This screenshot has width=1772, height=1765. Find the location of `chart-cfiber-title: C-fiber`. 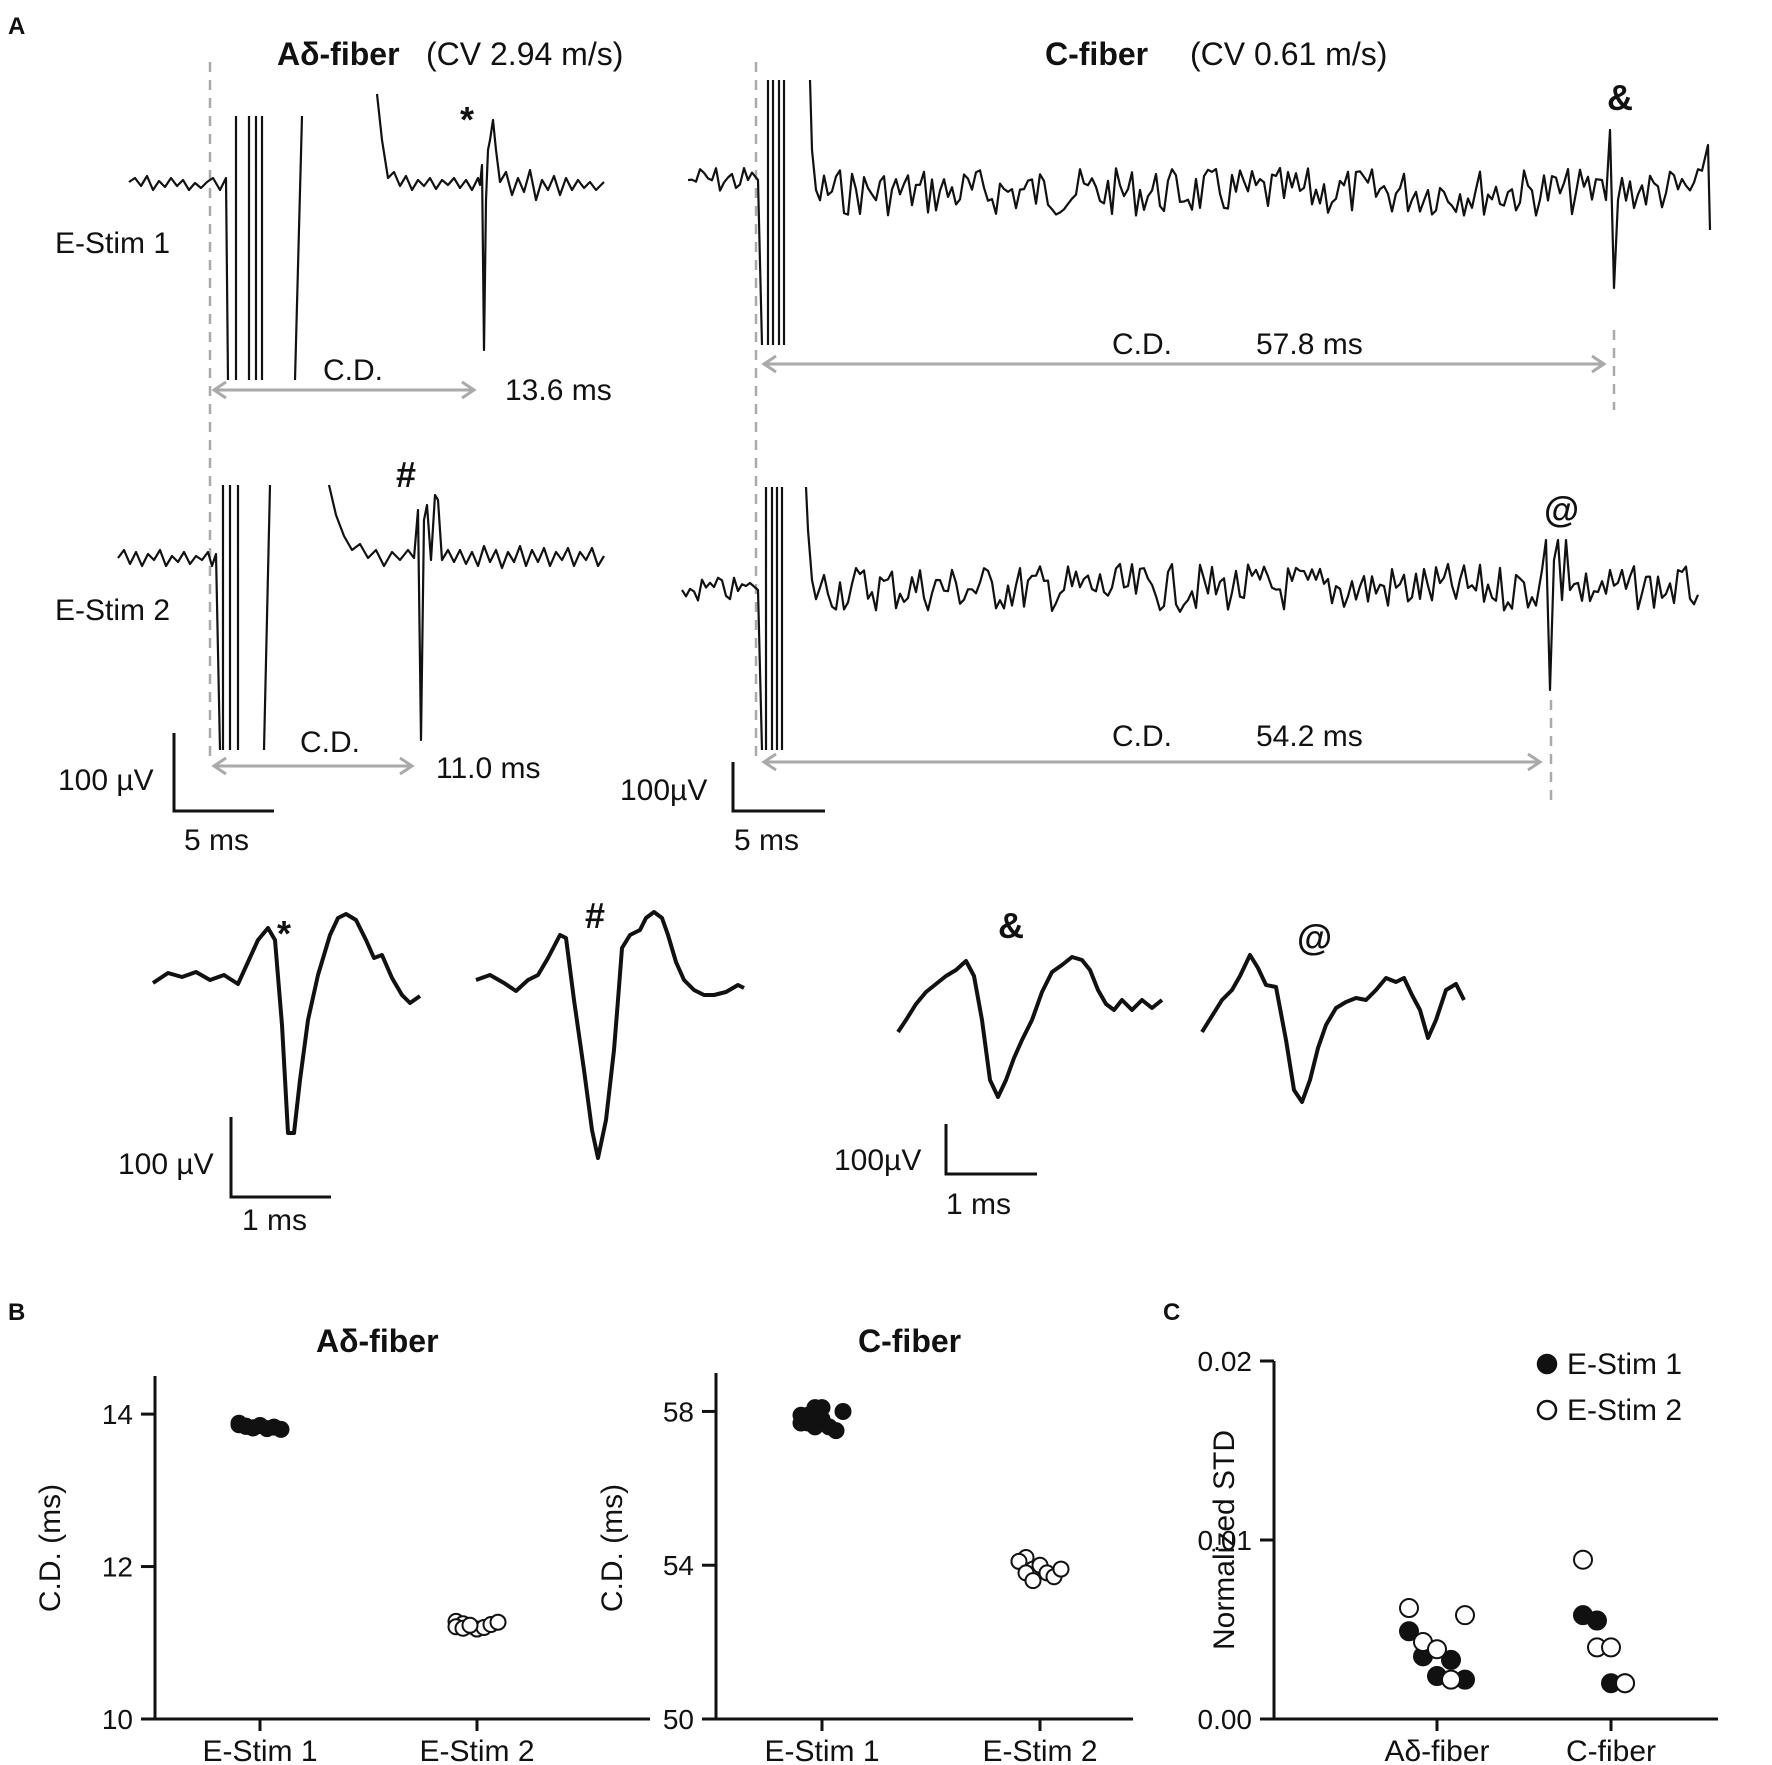

chart-cfiber-title: C-fiber is located at coordinates (909, 1341).